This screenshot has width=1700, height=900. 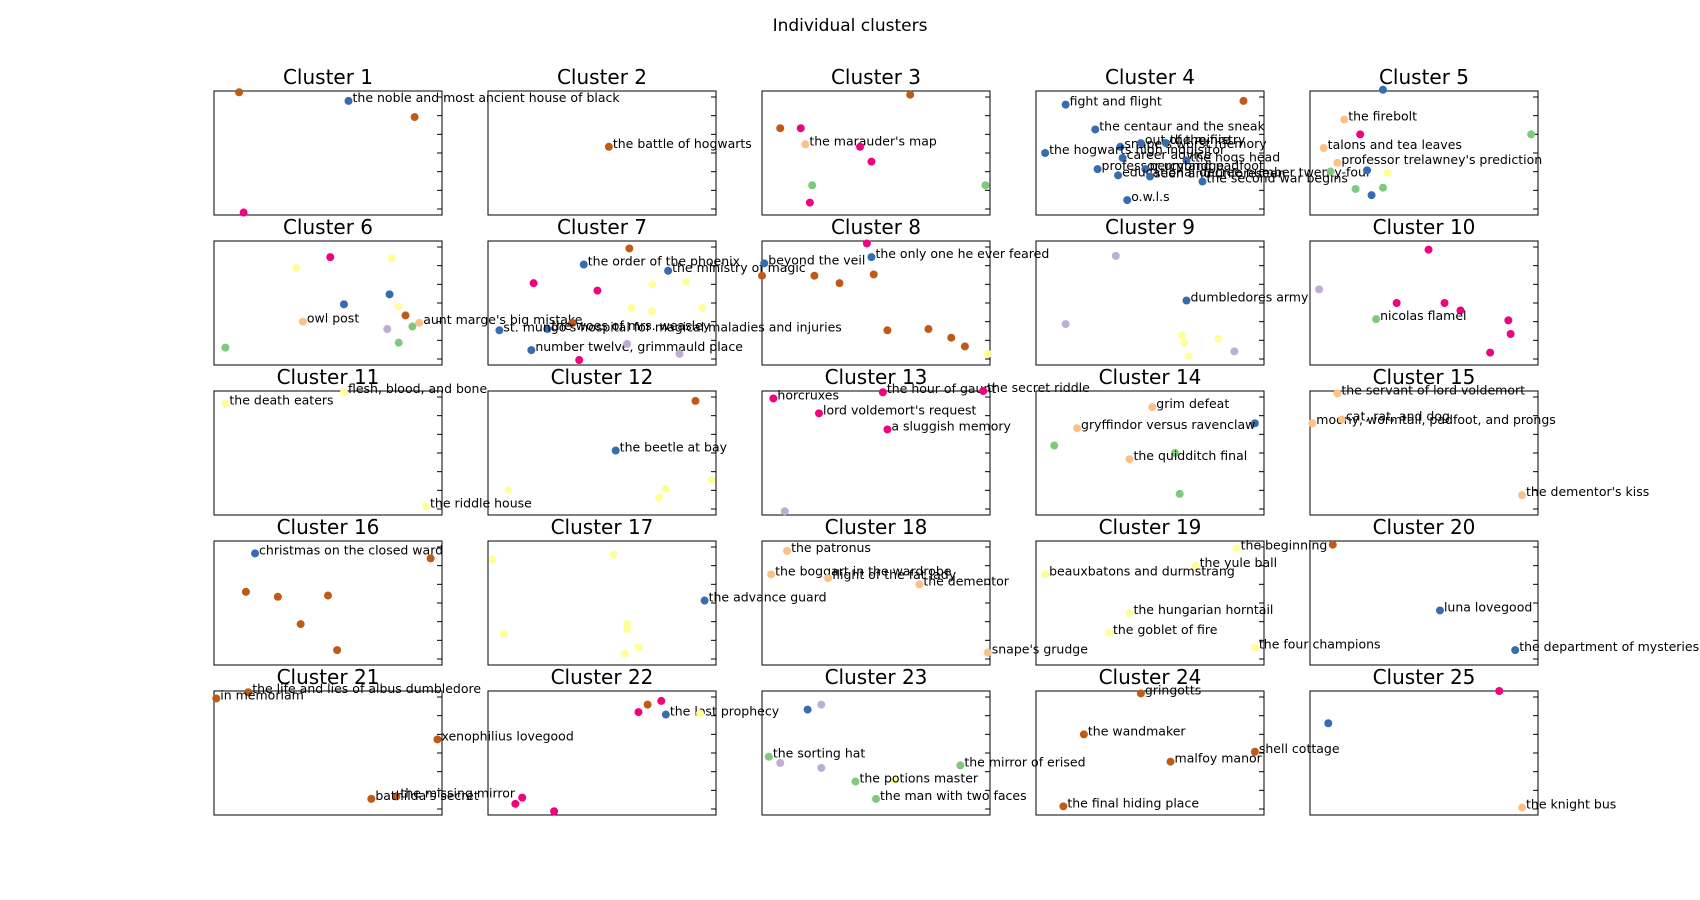 What do you see at coordinates (1433, 389) in the screenshot?
I see `point-label: the servant of lord voldemort` at bounding box center [1433, 389].